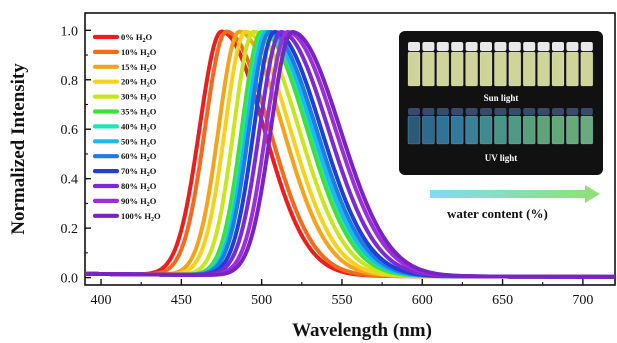 The height and width of the screenshot is (343, 617). What do you see at coordinates (70, 31) in the screenshot?
I see `y-tick-label: 1.0` at bounding box center [70, 31].